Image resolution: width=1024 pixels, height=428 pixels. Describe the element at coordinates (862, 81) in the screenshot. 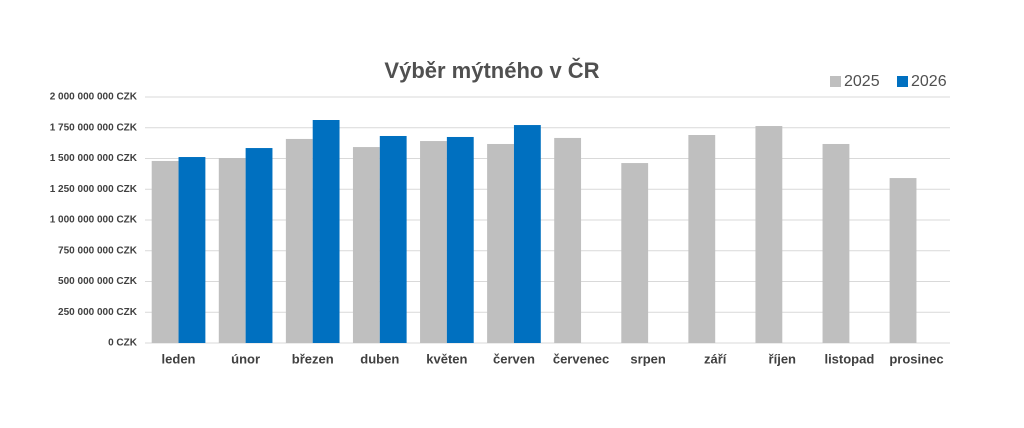

I see `legend-label: 2025` at that location.